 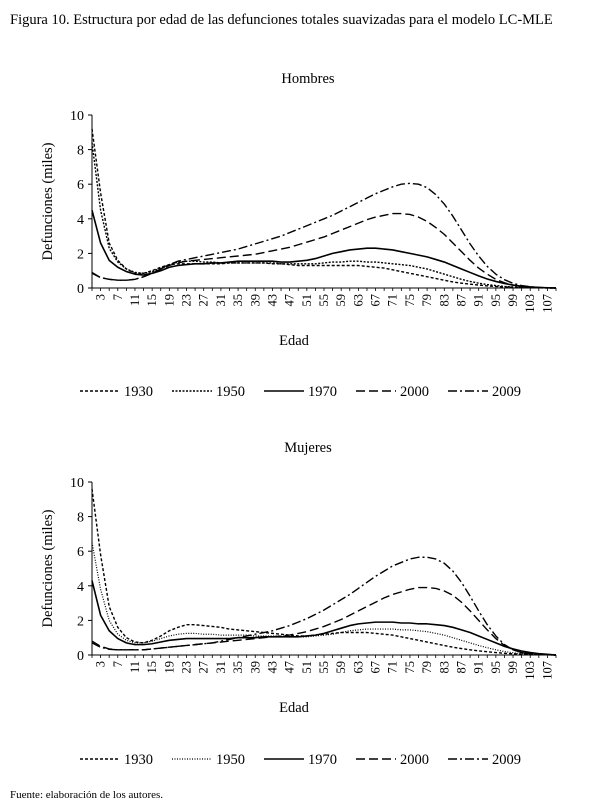 I want to click on source-footnote: Fuente: elaboración de los autores., so click(x=87, y=795).